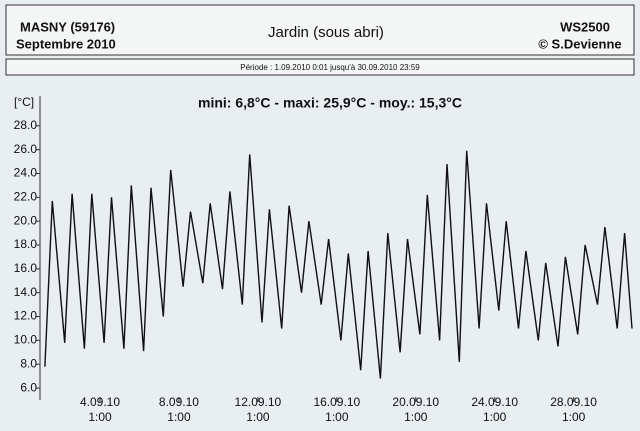 Image resolution: width=640 pixels, height=431 pixels. What do you see at coordinates (26, 125) in the screenshot?
I see `y-tick-label: 28.0` at bounding box center [26, 125].